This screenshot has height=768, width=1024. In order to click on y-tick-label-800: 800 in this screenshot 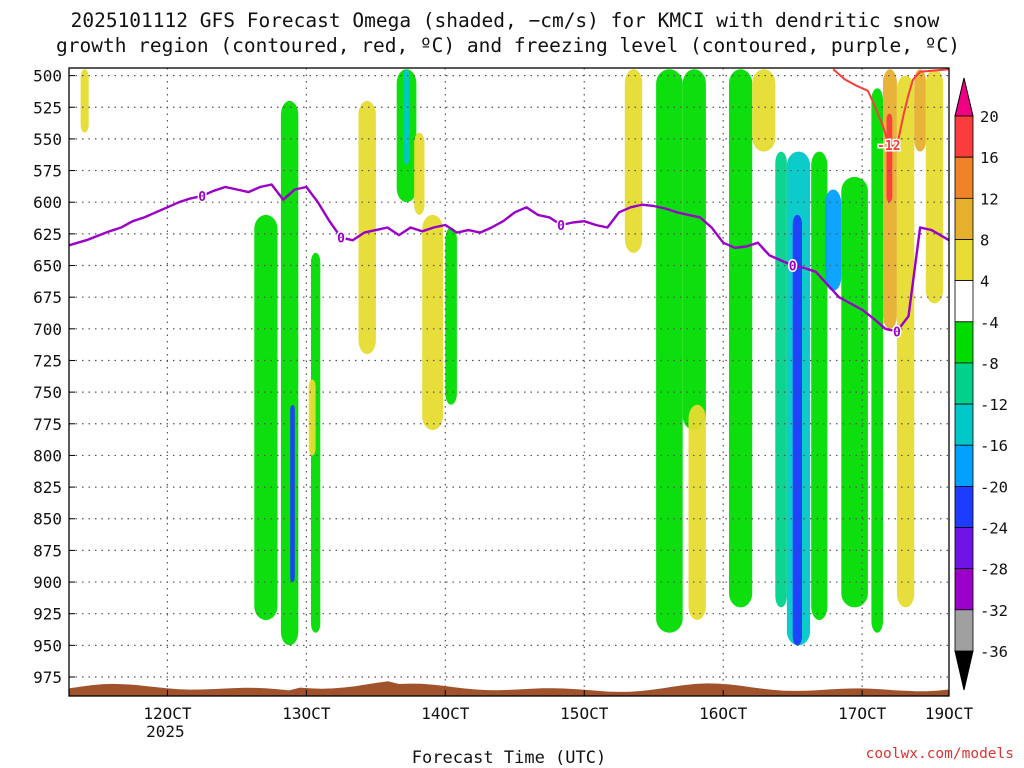, I will do `click(47, 455)`.